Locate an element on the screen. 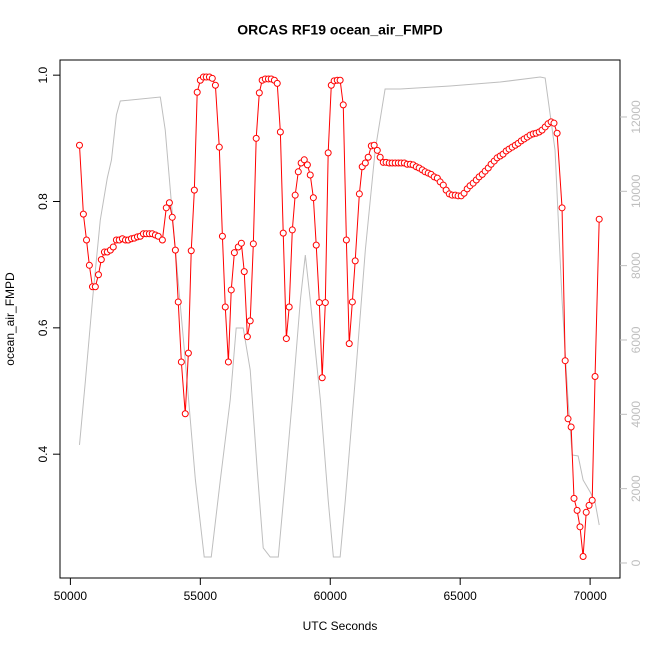 This screenshot has width=650, height=655. x-tick-label: 55000 is located at coordinates (201, 596).